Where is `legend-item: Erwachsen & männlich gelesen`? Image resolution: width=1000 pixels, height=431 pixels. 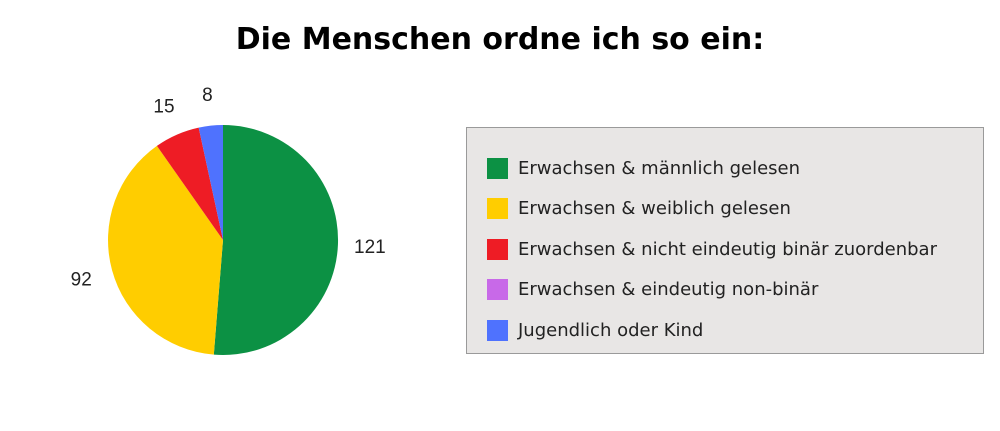
legend-item: Erwachsen & männlich gelesen is located at coordinates (735, 168).